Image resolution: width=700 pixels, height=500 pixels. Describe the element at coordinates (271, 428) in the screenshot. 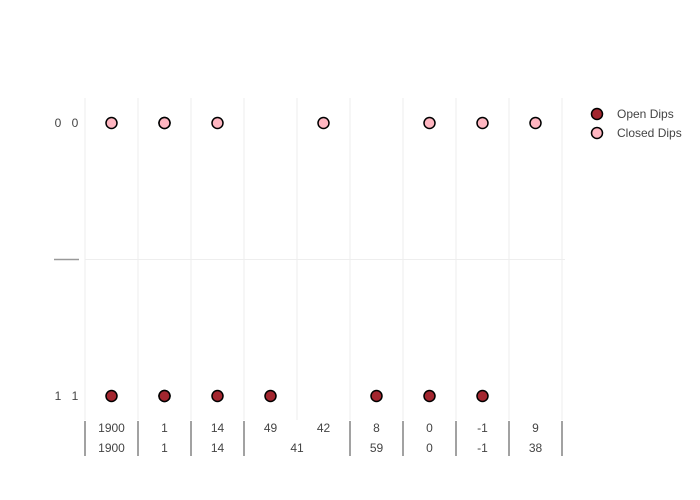

I see `x-tick-label-inner: 49` at that location.